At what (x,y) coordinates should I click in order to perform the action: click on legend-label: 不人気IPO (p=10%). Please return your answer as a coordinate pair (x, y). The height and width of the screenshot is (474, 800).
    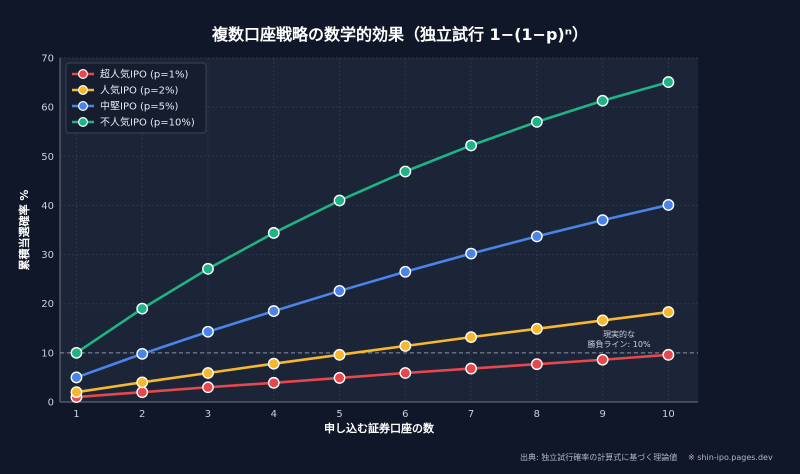
    Looking at the image, I should click on (147, 122).